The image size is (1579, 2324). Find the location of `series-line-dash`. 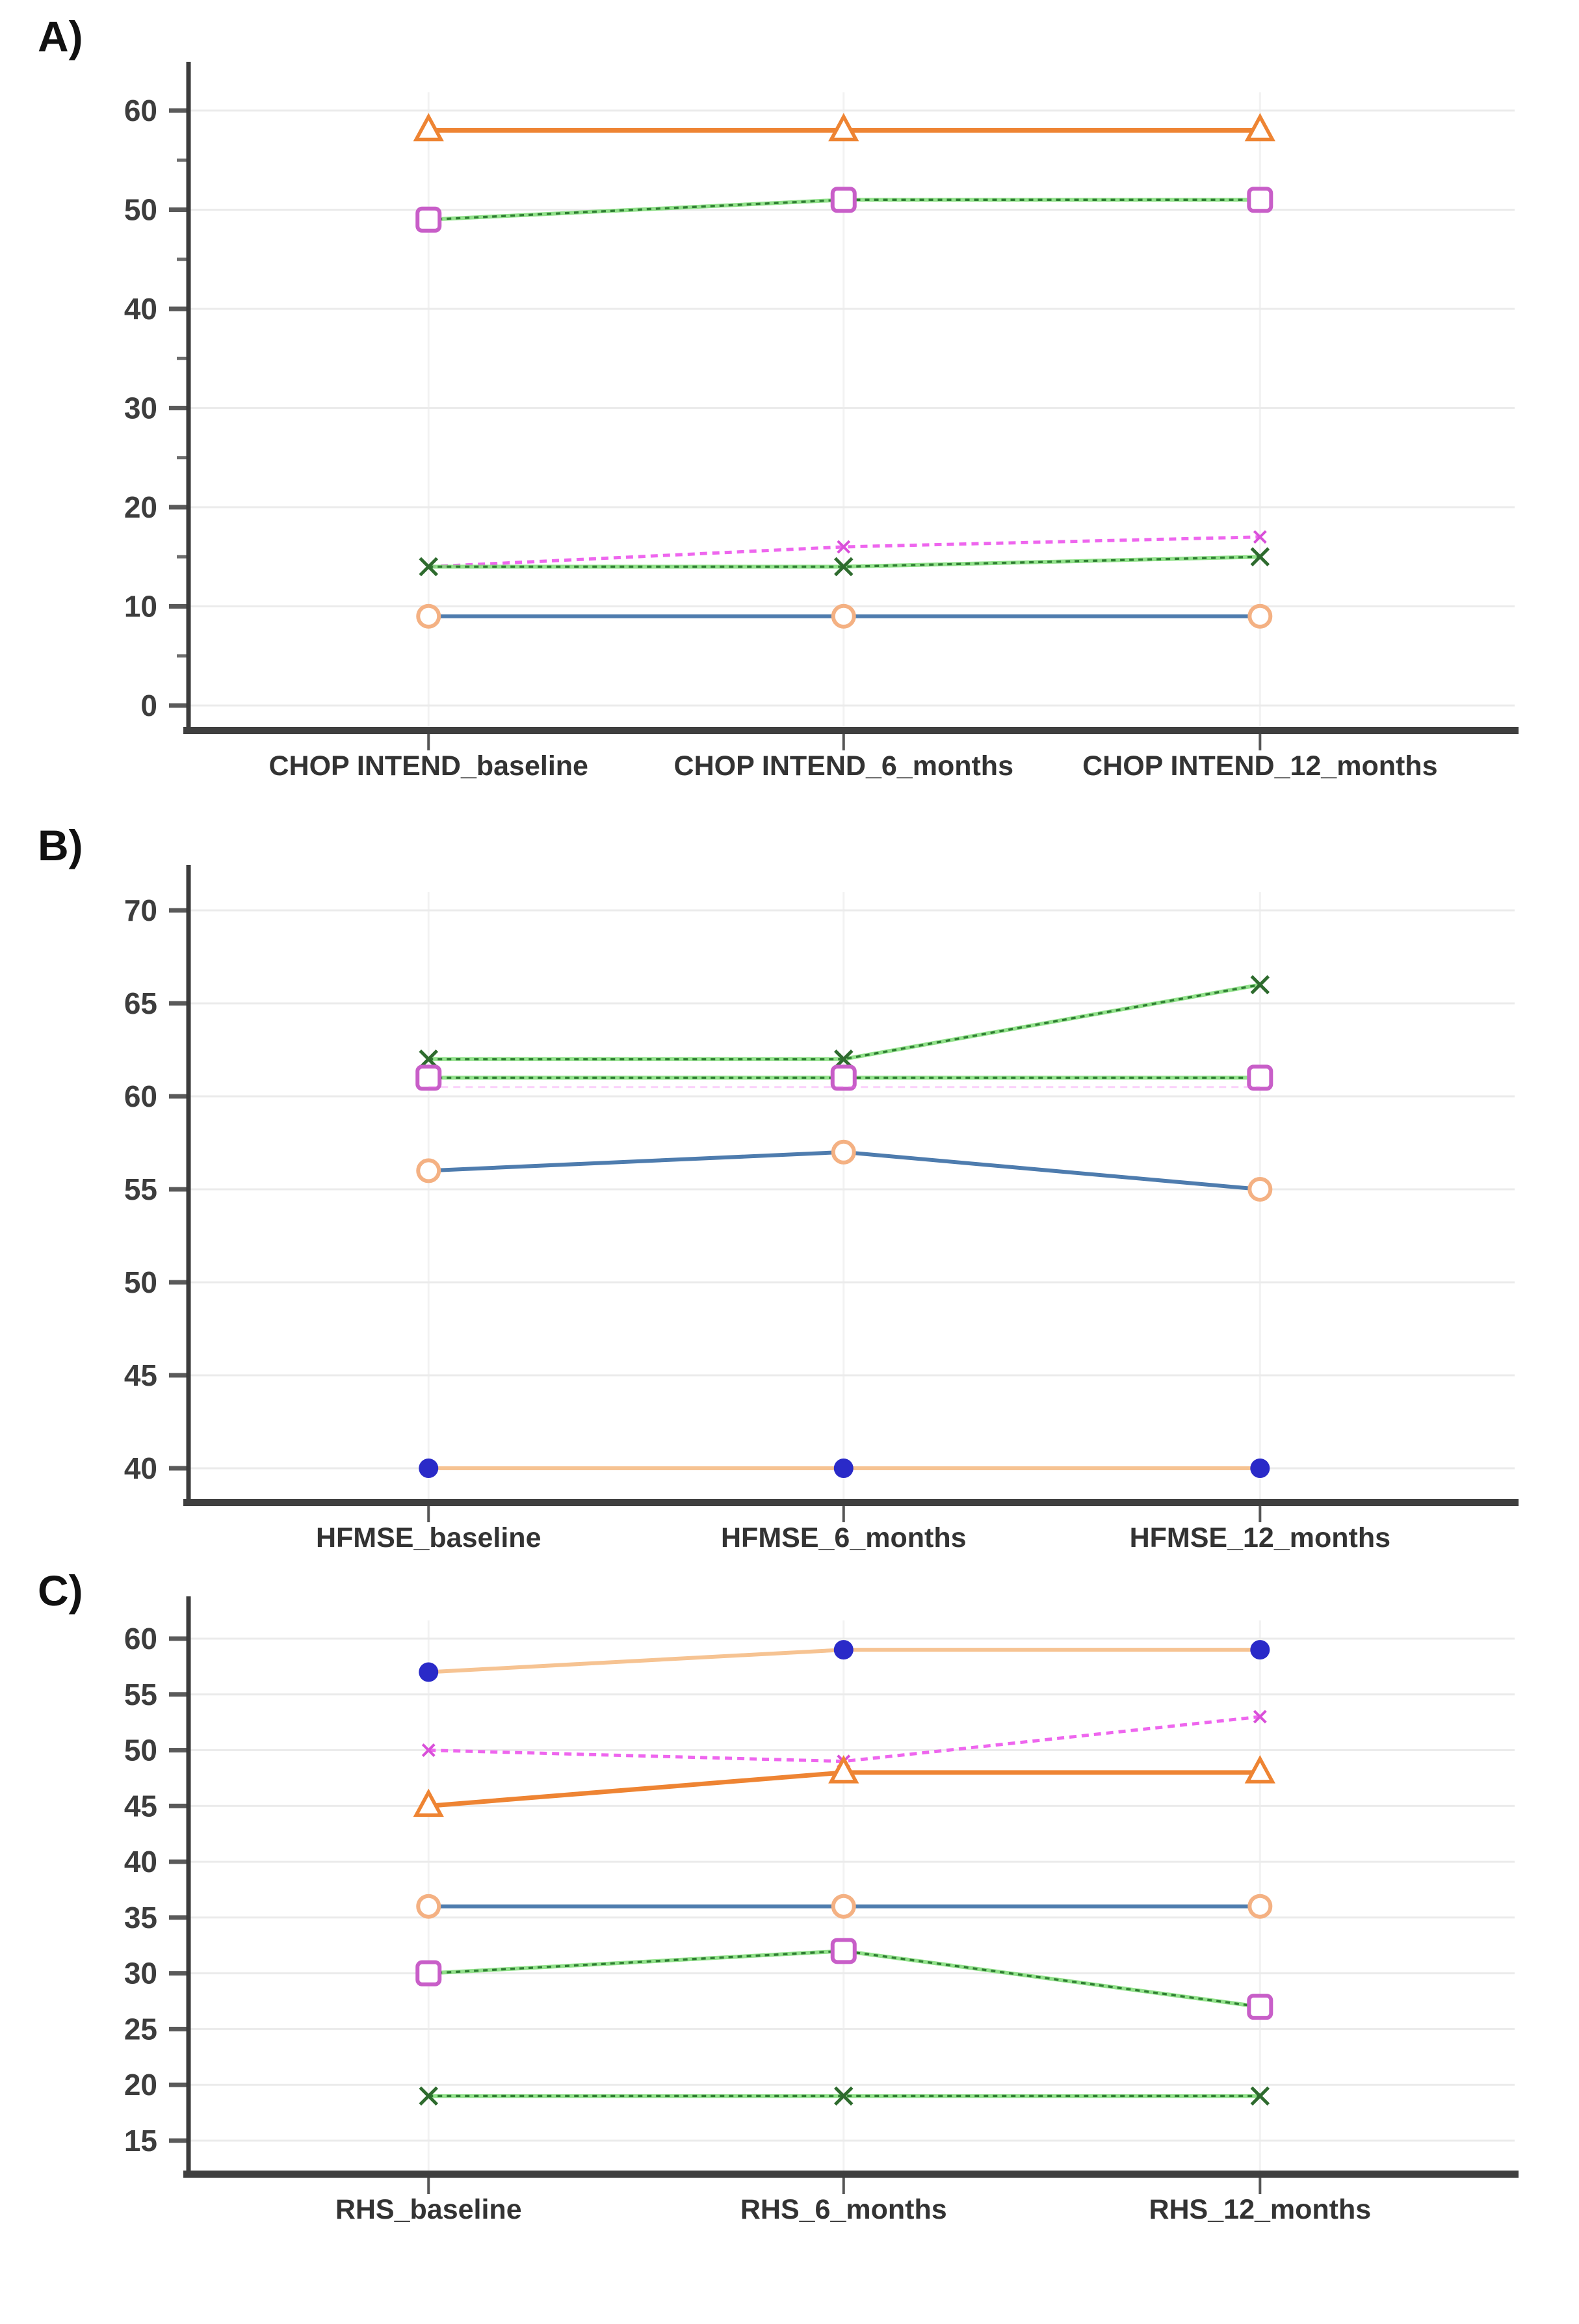

series-line-dash is located at coordinates (844, 561).